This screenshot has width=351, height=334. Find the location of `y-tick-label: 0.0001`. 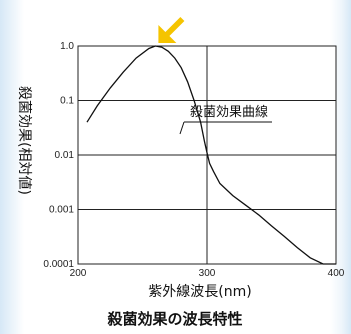

y-tick-label: 0.0001 is located at coordinates (58, 264).